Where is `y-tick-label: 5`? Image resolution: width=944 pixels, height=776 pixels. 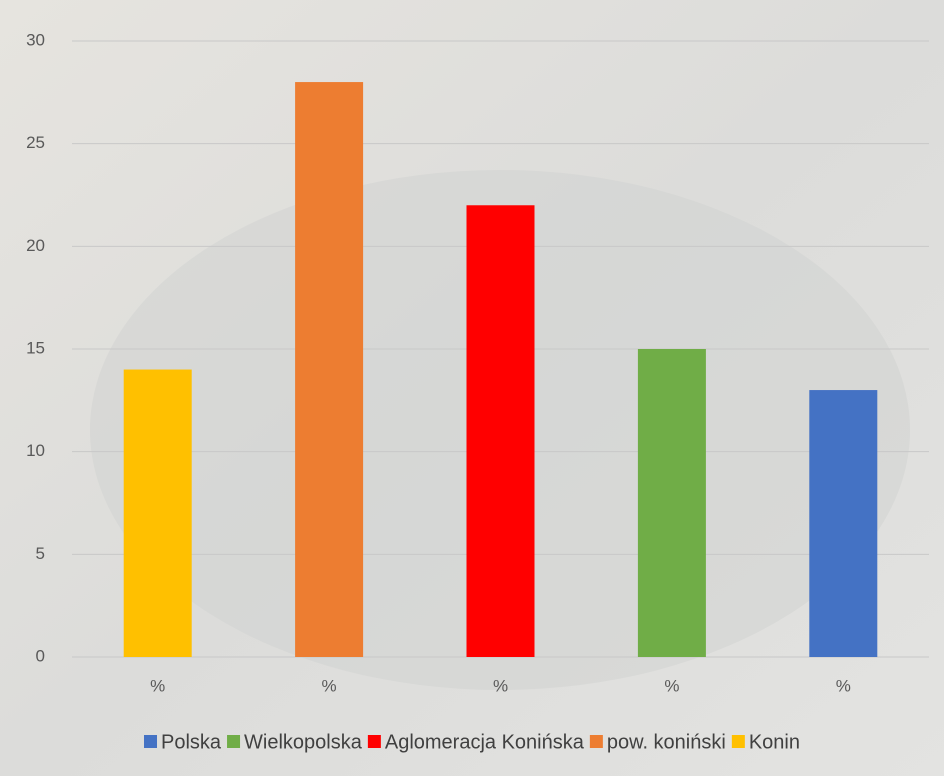 y-tick-label: 5 is located at coordinates (40, 553).